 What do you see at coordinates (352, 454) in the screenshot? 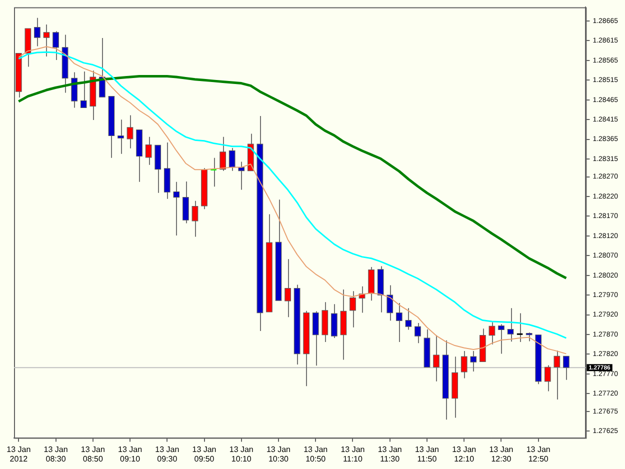
I see `x-tick-label: 13 Jan 11:10` at bounding box center [352, 454].